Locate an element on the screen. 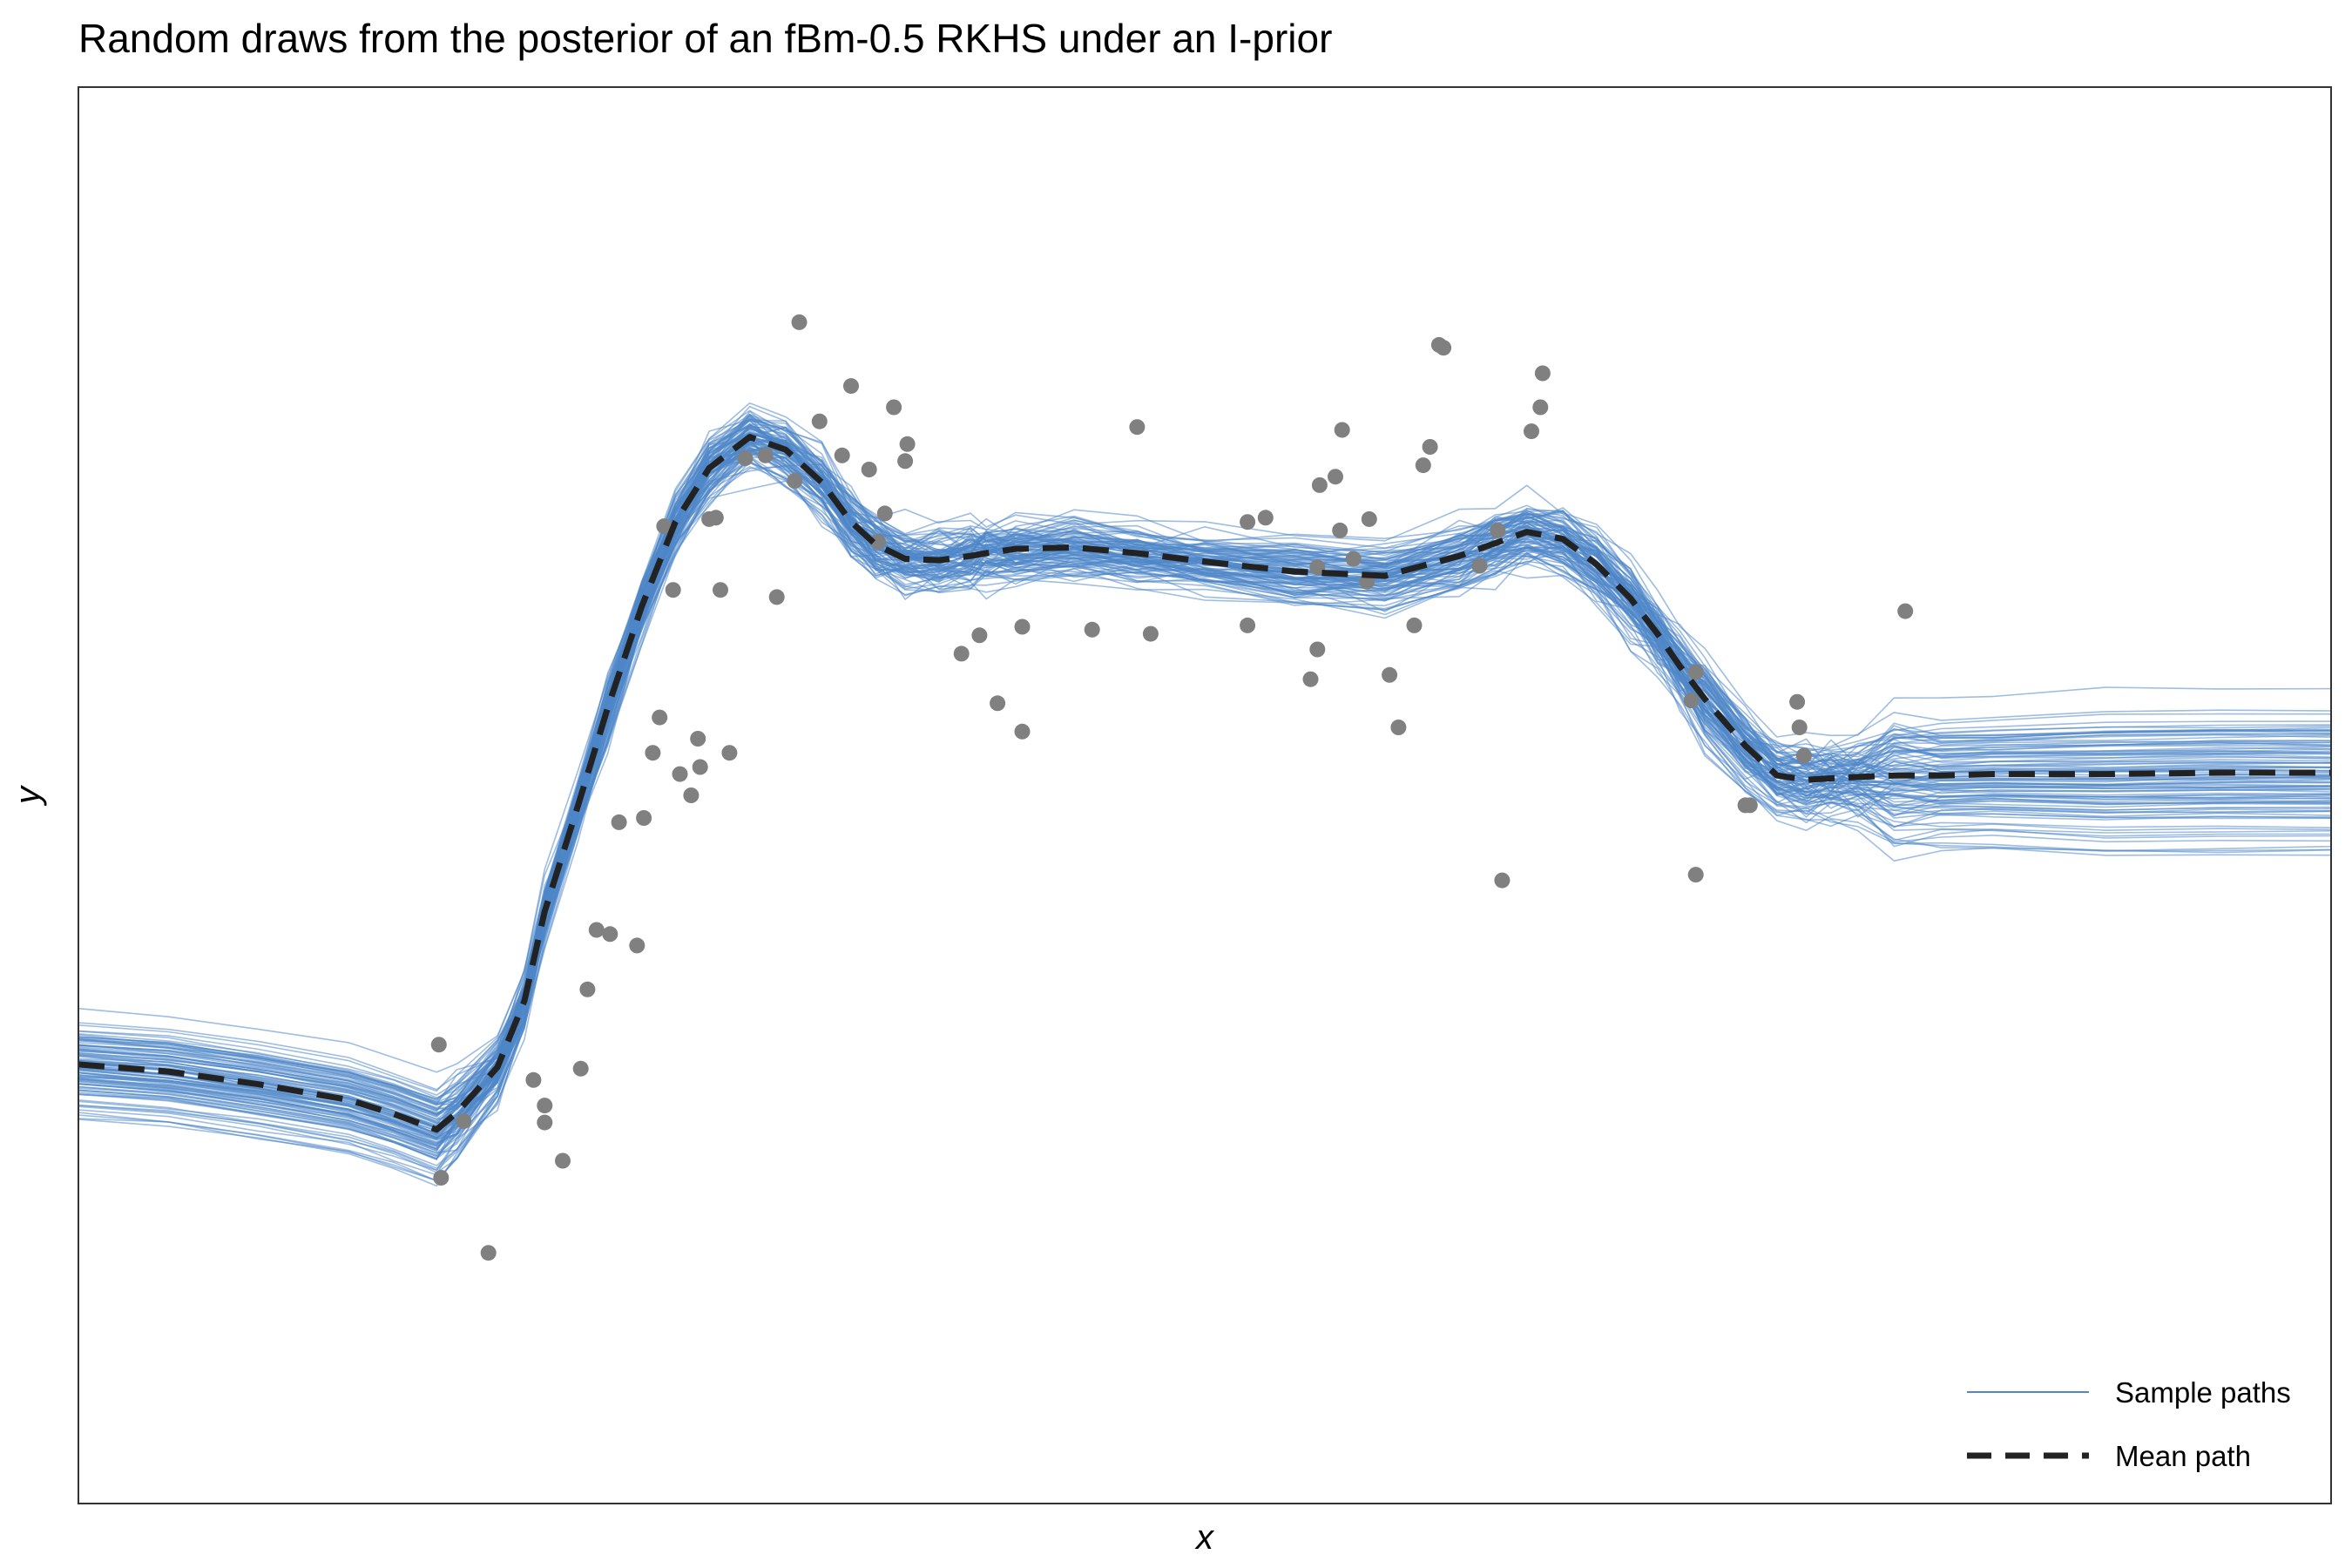 The image size is (2352, 1568). legend-sample-paths-label: Sample paths is located at coordinates (2203, 1392).